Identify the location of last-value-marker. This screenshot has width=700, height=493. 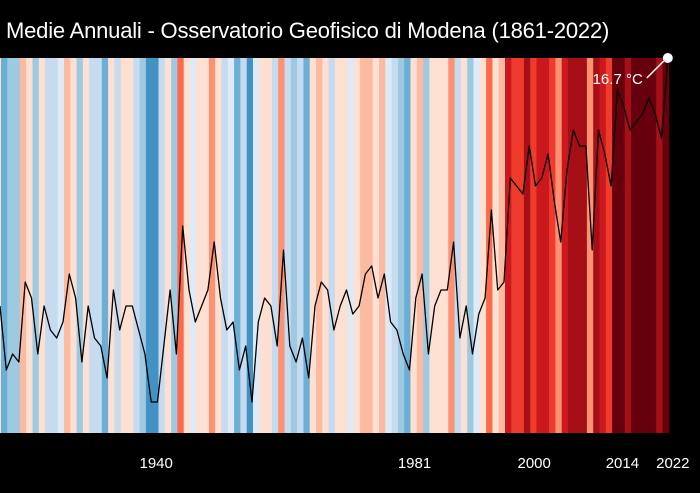
(667, 58).